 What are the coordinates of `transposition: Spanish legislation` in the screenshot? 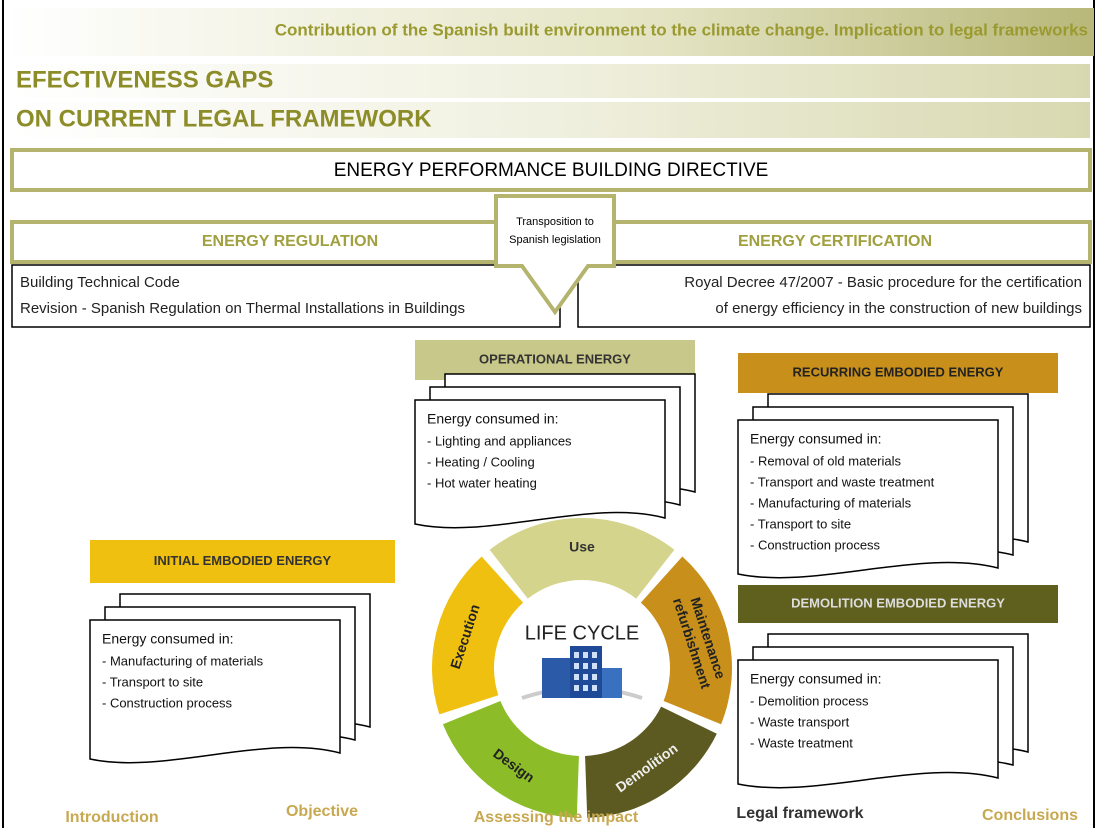 It's located at (555, 240).